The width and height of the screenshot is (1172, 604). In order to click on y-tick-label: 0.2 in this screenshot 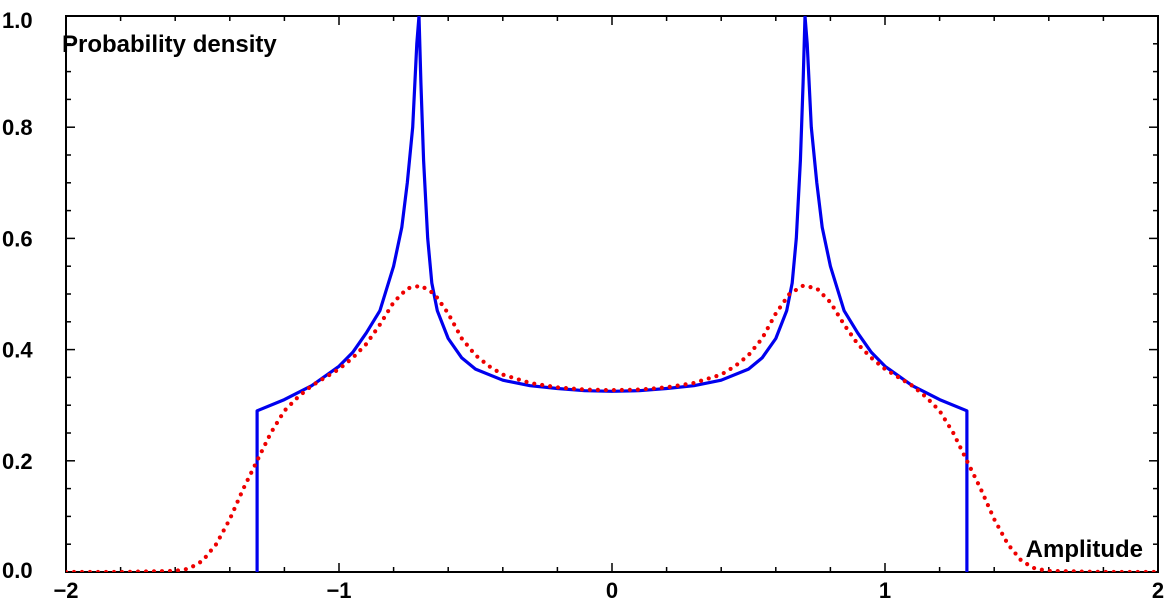, I will do `click(17, 461)`.